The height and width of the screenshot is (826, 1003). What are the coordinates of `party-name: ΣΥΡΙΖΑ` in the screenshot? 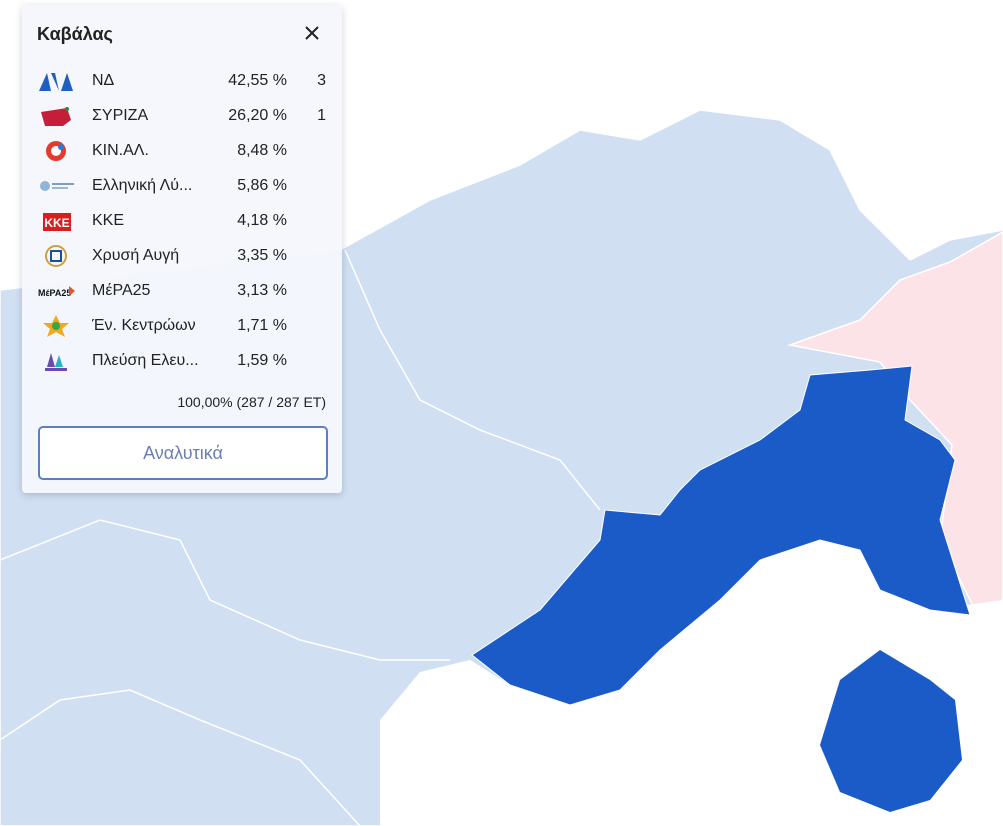 It's located at (120, 115).